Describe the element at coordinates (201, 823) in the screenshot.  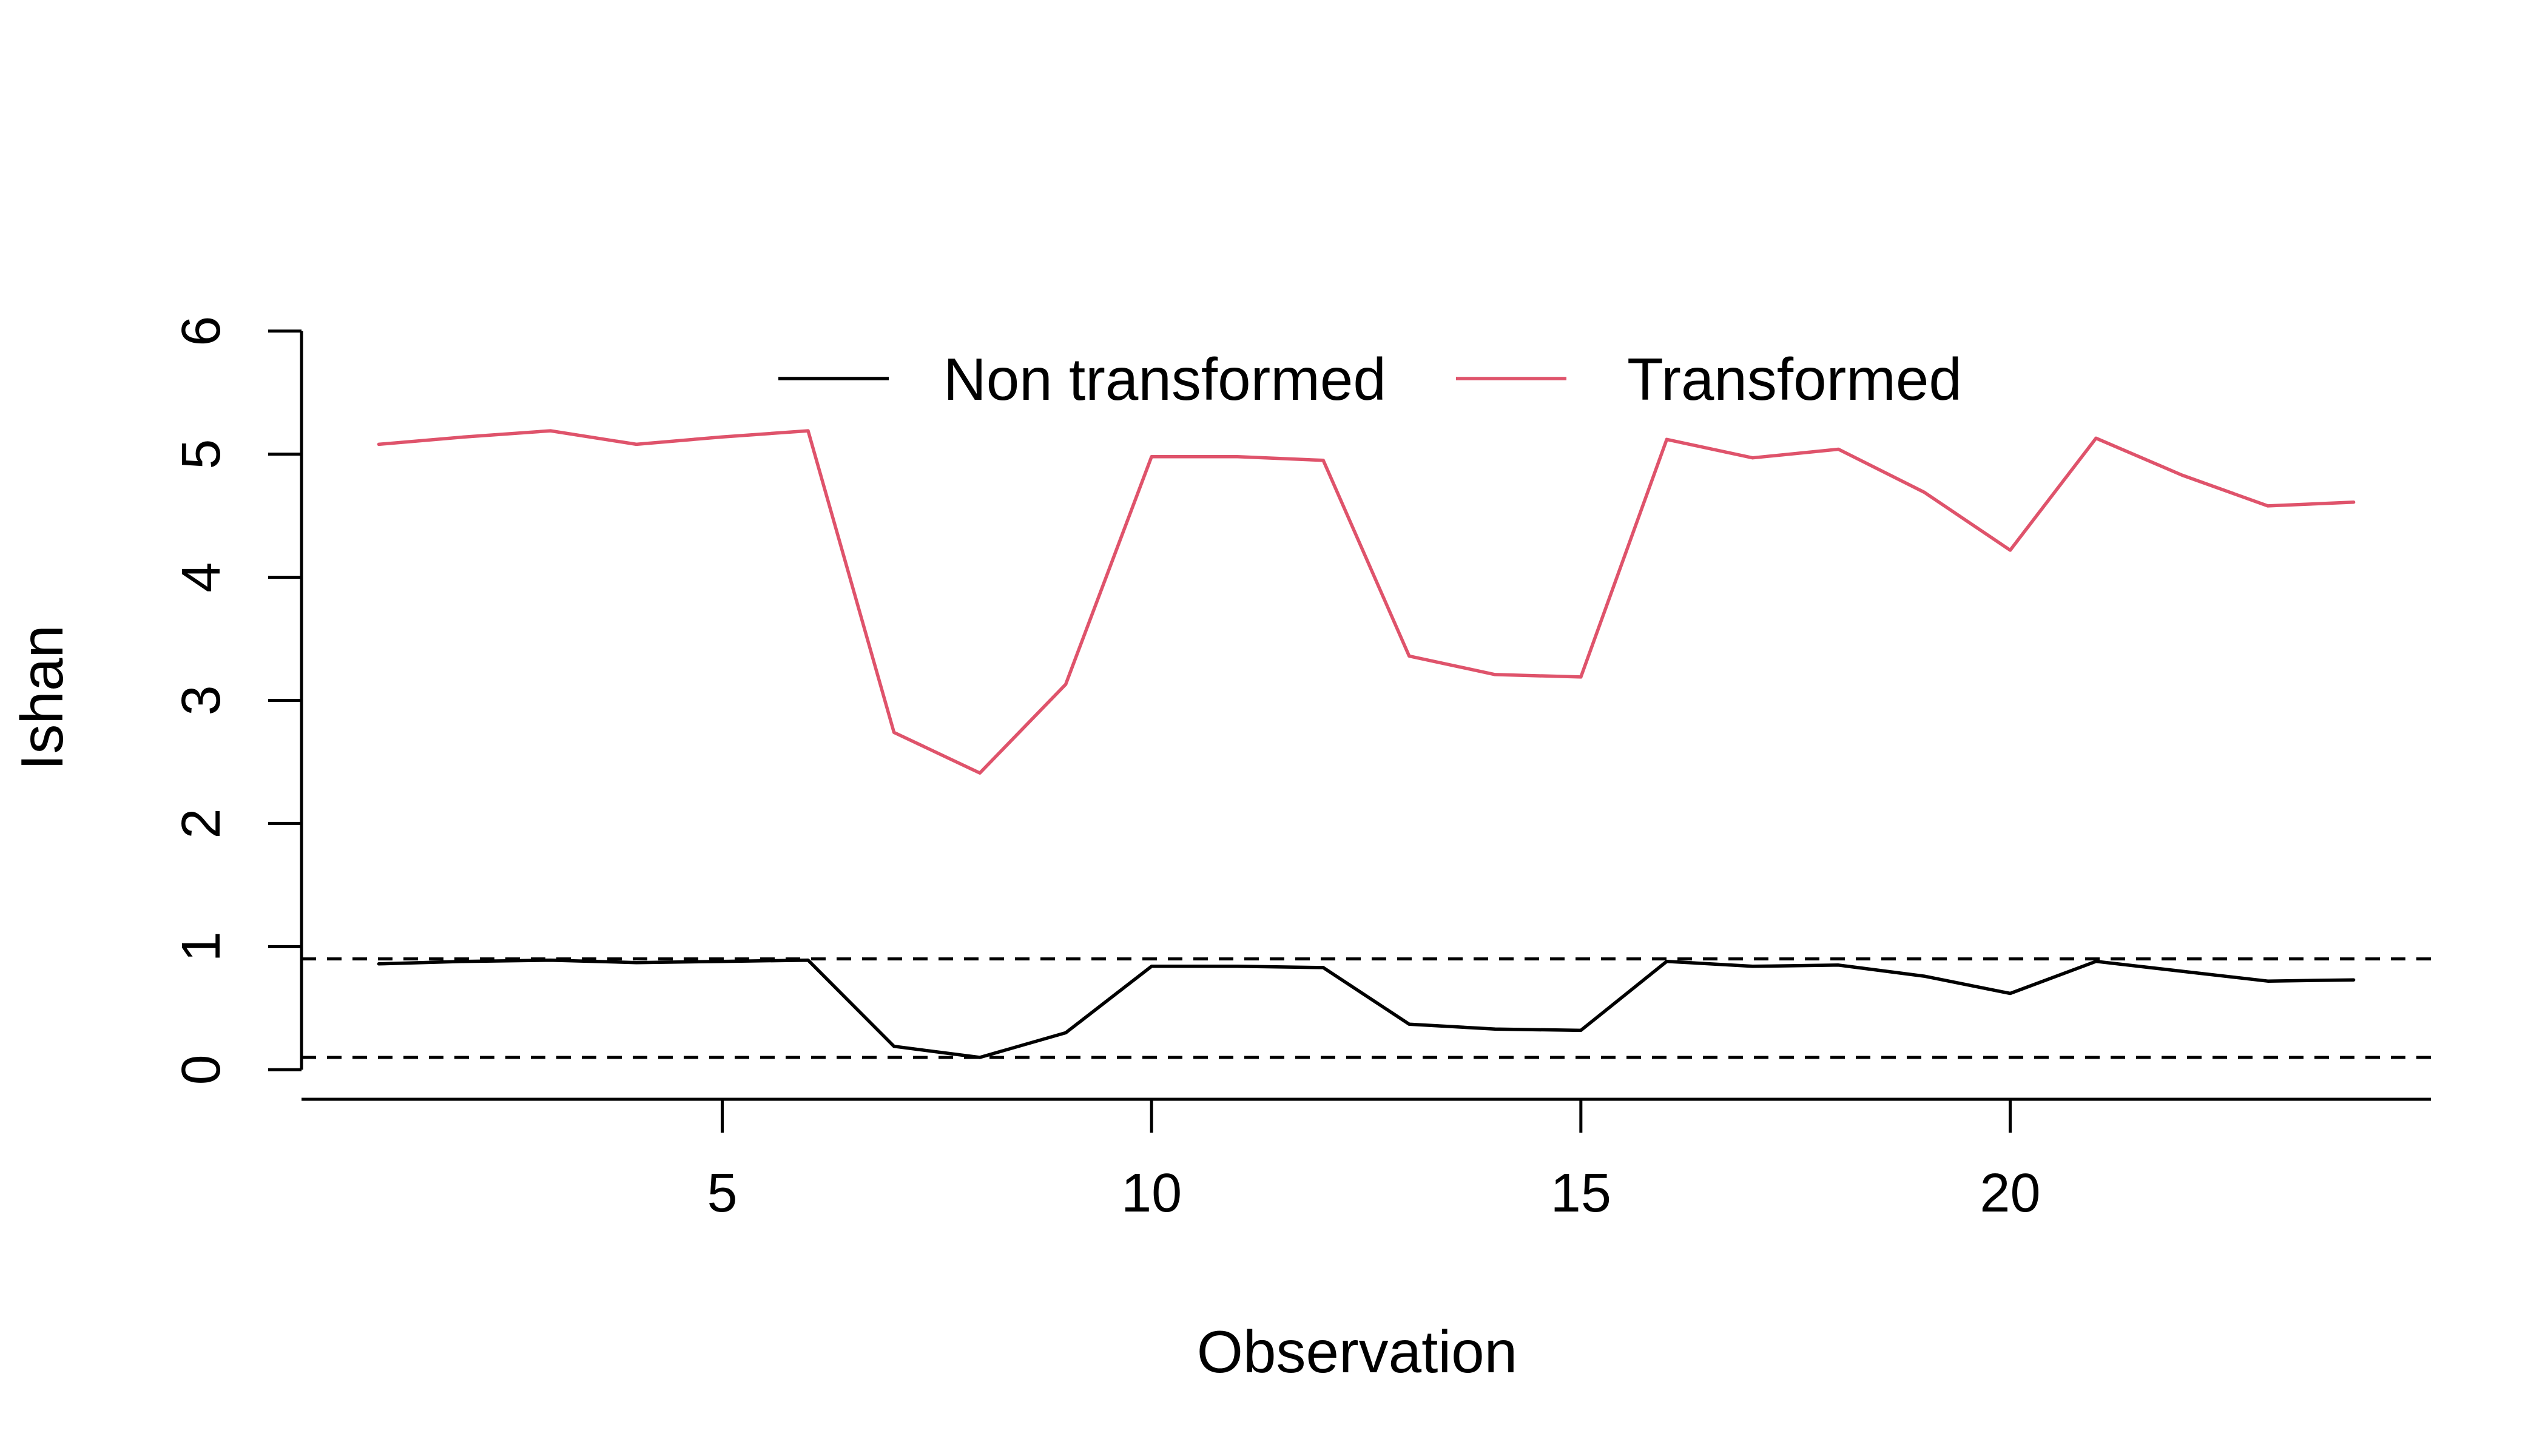
I see `y-tick-label: 2` at that location.